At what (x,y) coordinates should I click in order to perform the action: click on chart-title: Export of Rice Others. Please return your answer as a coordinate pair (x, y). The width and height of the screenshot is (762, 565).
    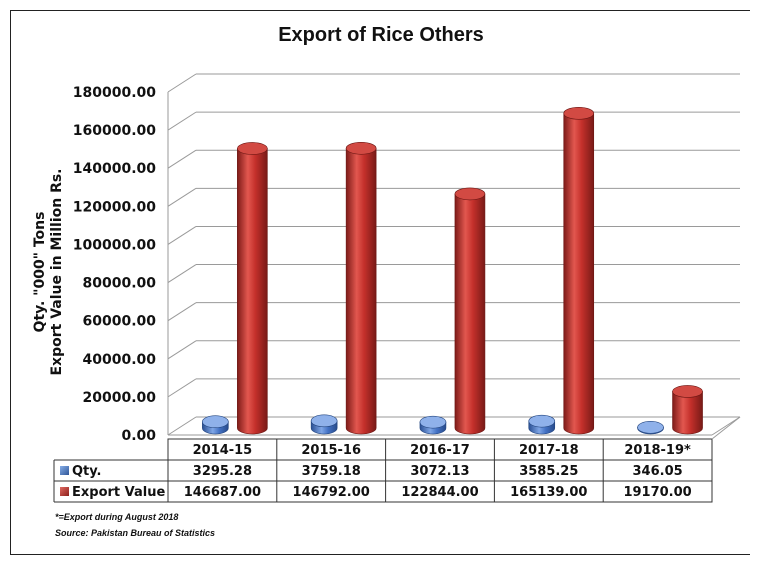
    Looking at the image, I should click on (381, 35).